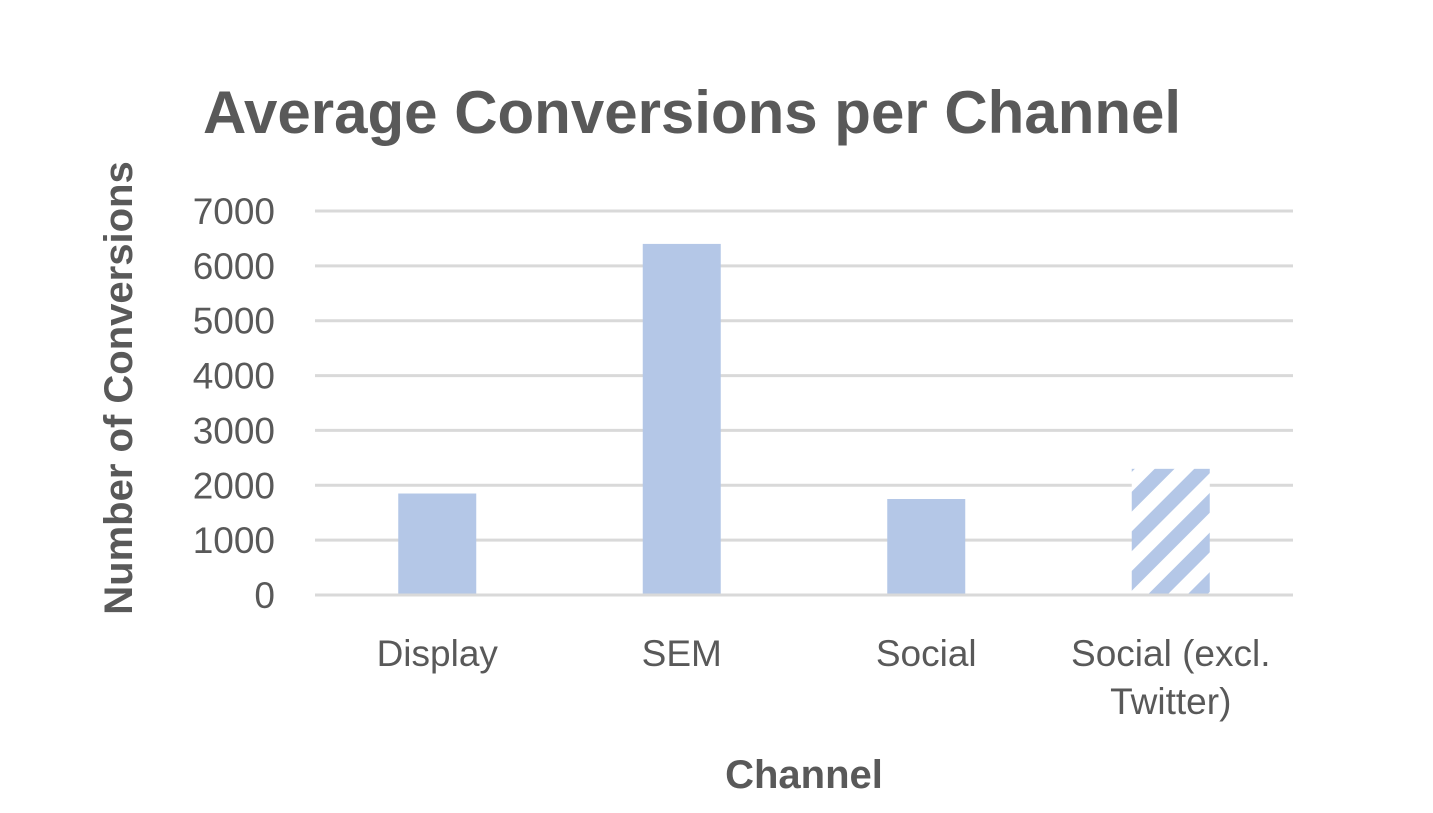 Image resolution: width=1433 pixels, height=813 pixels. Describe the element at coordinates (1170, 701) in the screenshot. I see `x-tick-label-line: Twitter)` at that location.